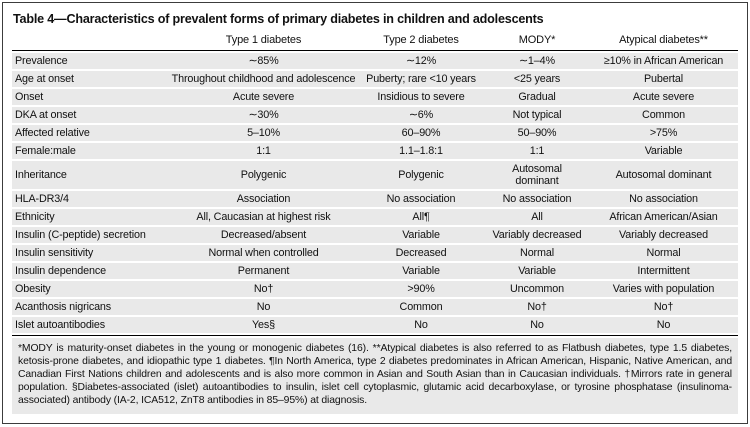  I want to click on table-cell: Not typical, so click(537, 114).